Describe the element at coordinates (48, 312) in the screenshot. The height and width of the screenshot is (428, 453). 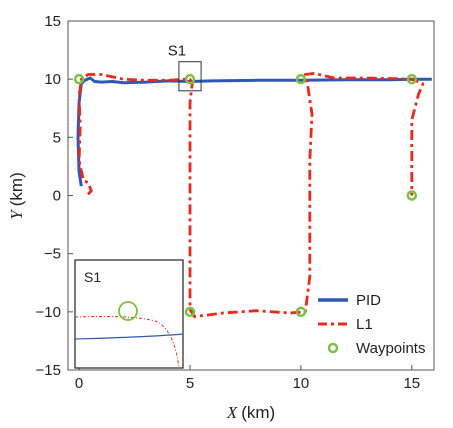
I see `y-tick-label: −10` at that location.